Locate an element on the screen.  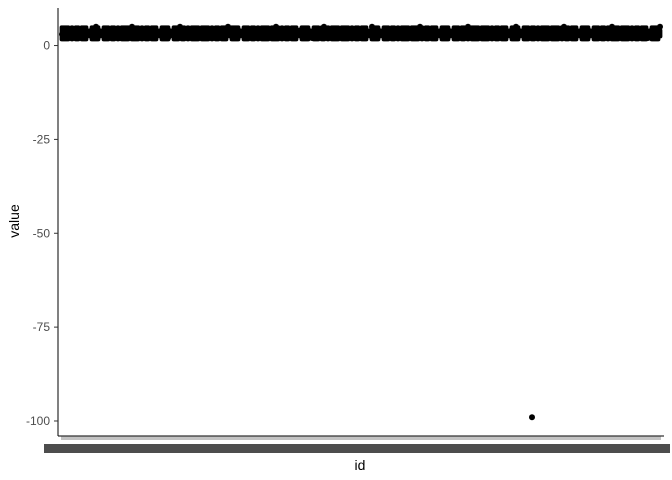
y-tick-label: -100 is located at coordinates (38, 421).